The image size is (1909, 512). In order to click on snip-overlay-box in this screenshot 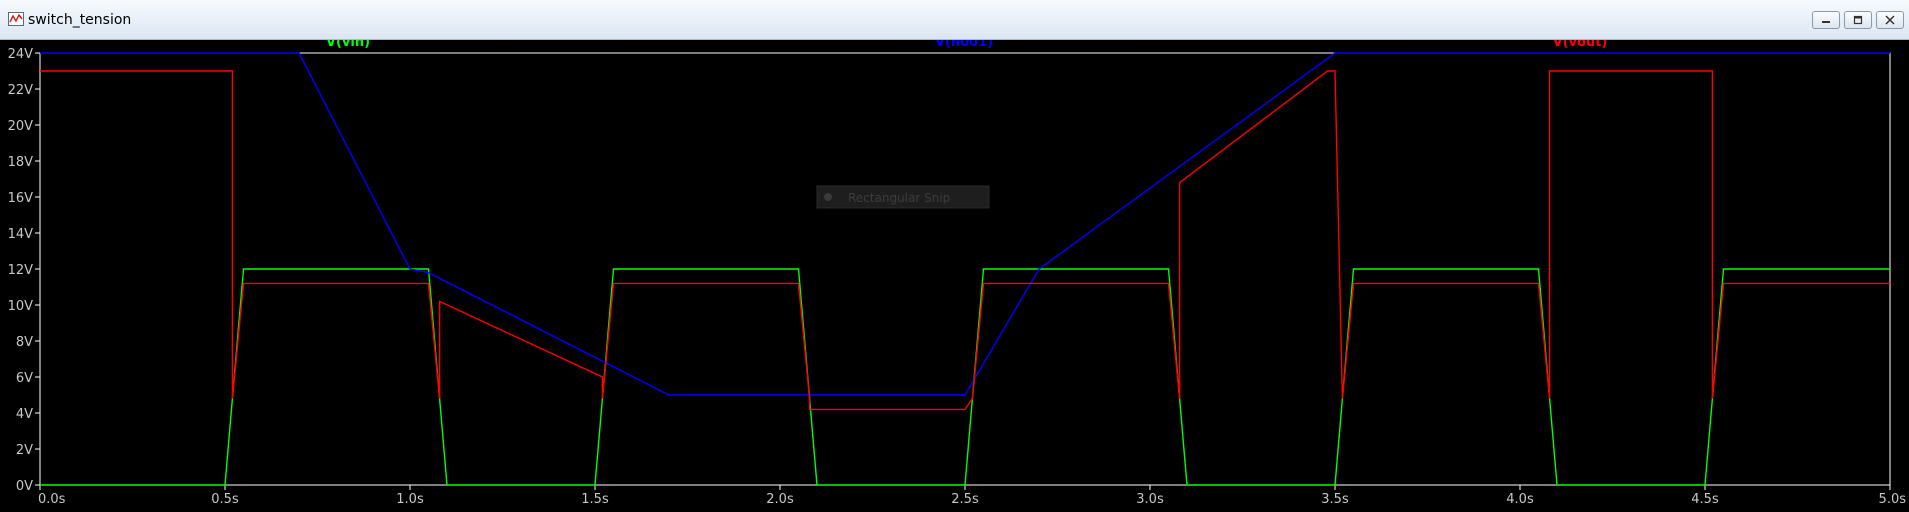, I will do `click(903, 197)`.